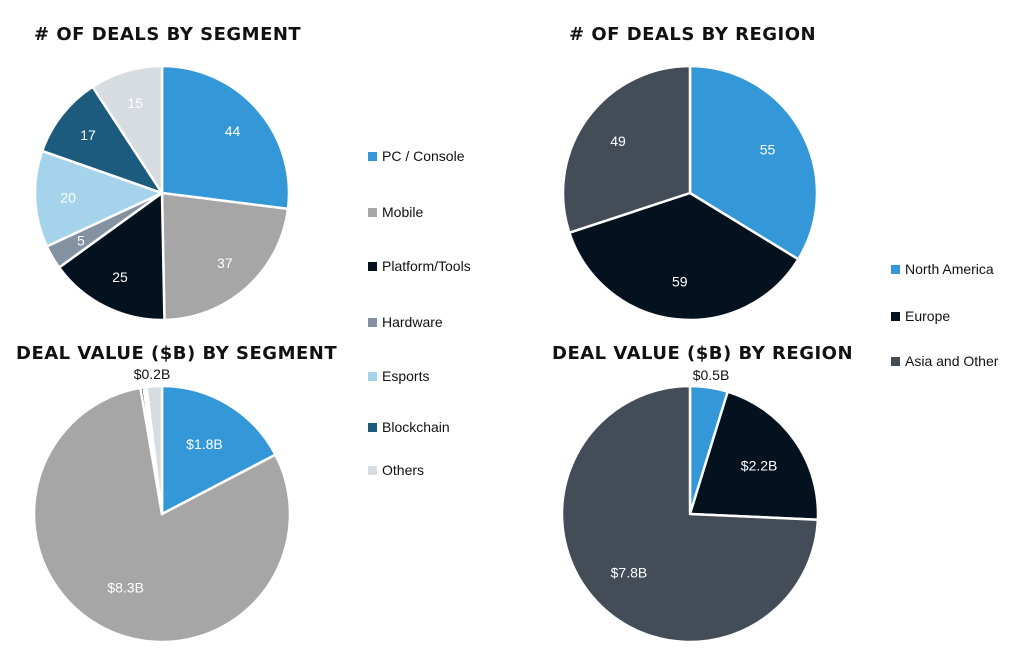  What do you see at coordinates (152, 374) in the screenshot?
I see `data-label-others: $0.2B` at bounding box center [152, 374].